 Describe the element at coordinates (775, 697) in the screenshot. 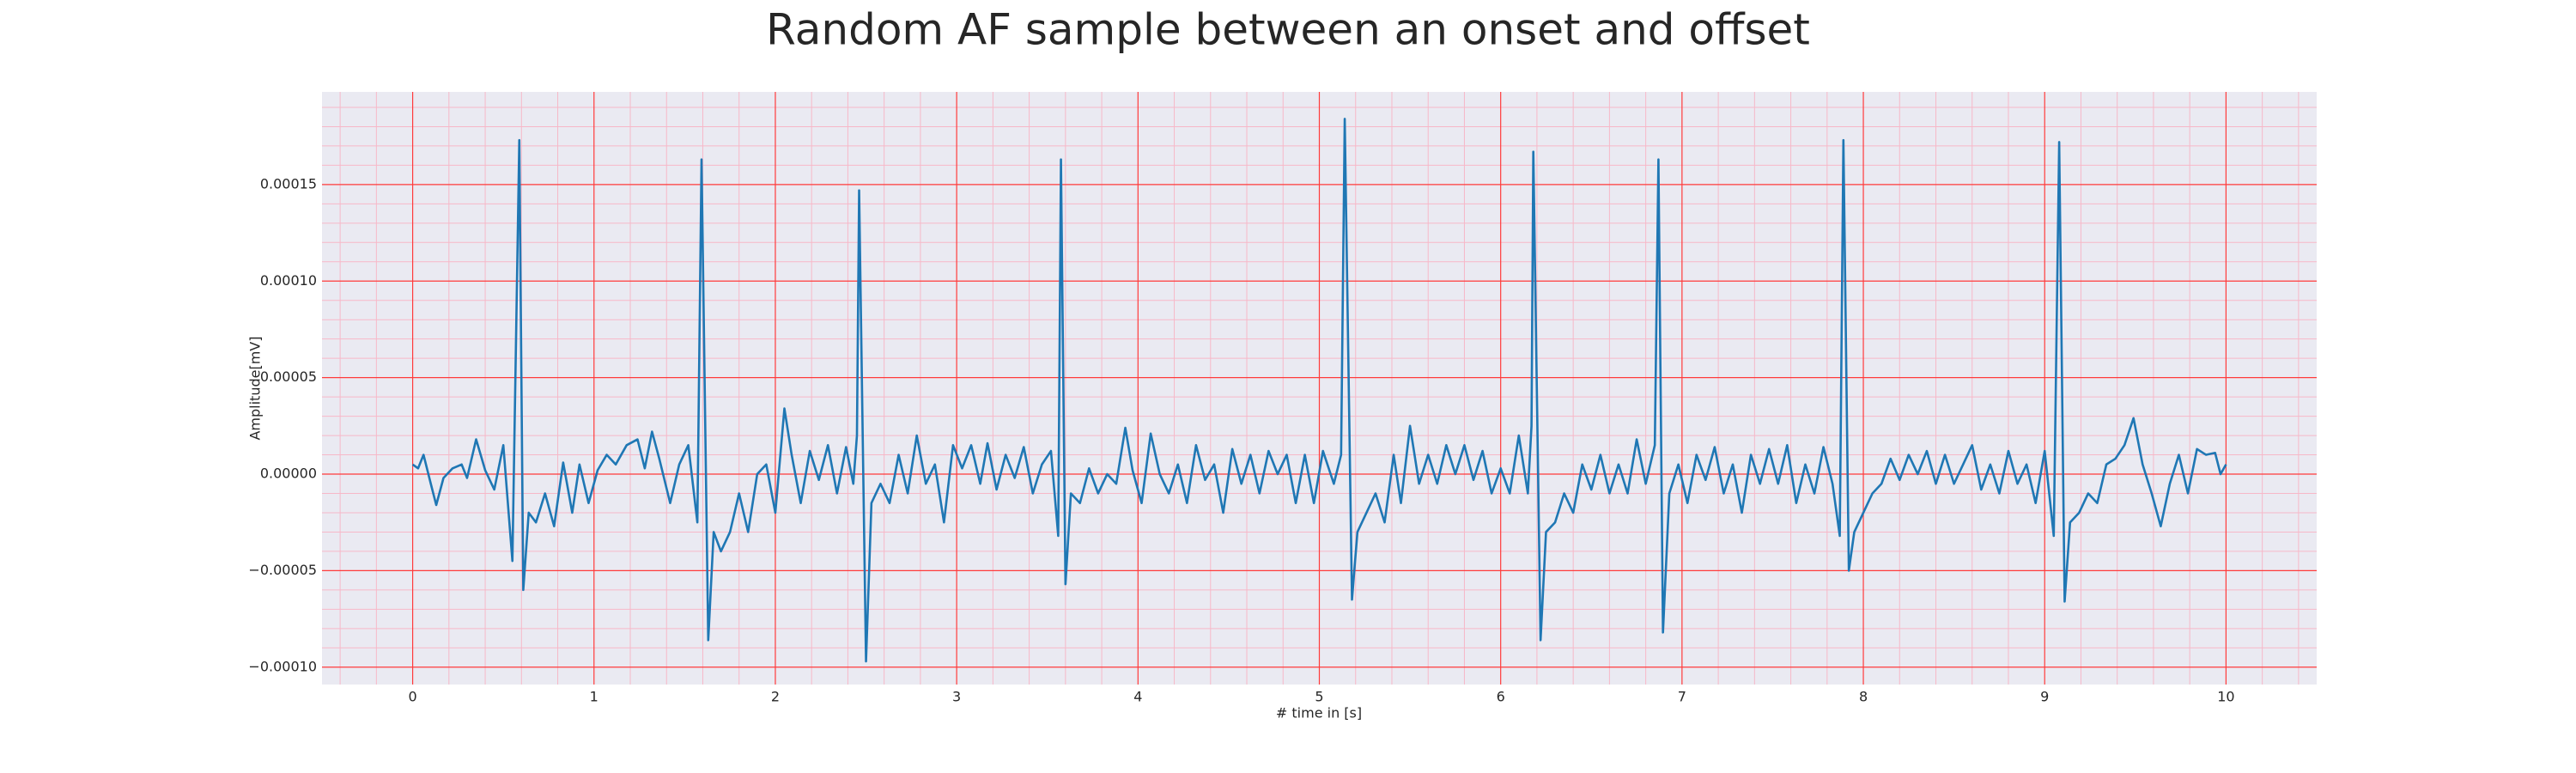

I see `x-tick-label: 2` at that location.